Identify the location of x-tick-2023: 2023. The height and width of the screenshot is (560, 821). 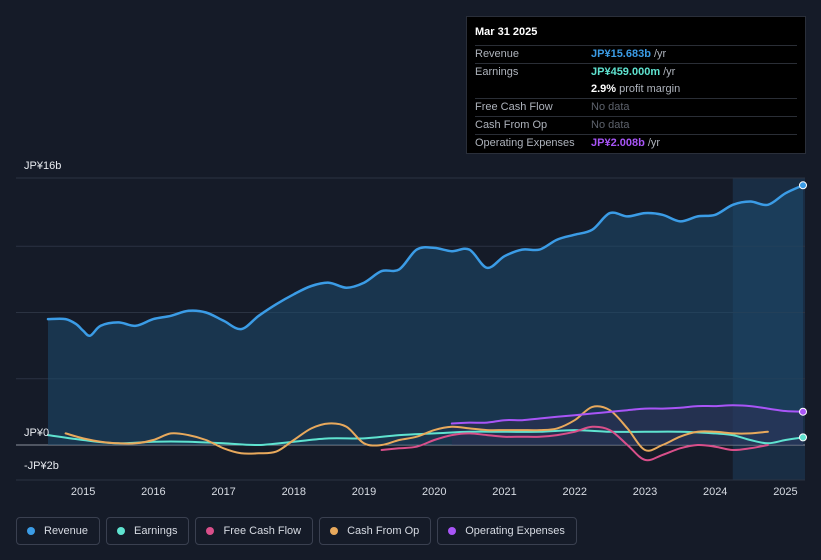
(645, 492).